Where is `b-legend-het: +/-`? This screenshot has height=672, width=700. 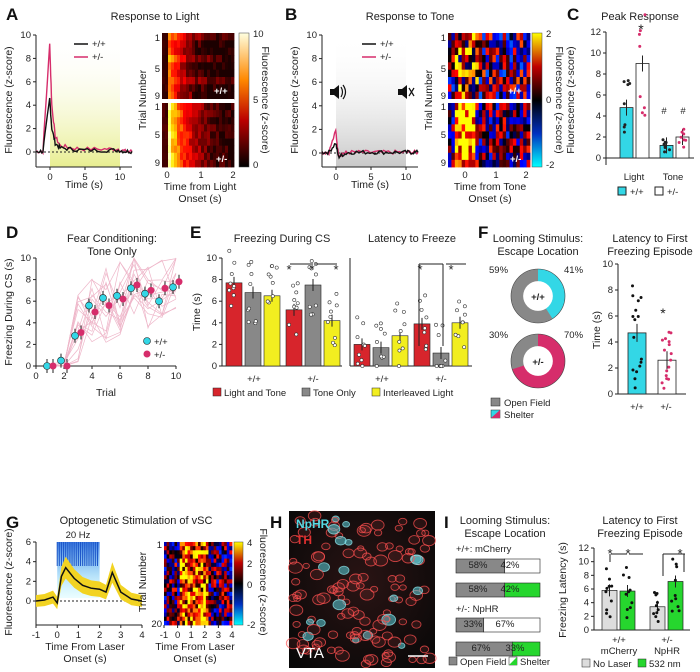
b-legend-het: +/- is located at coordinates (385, 57).